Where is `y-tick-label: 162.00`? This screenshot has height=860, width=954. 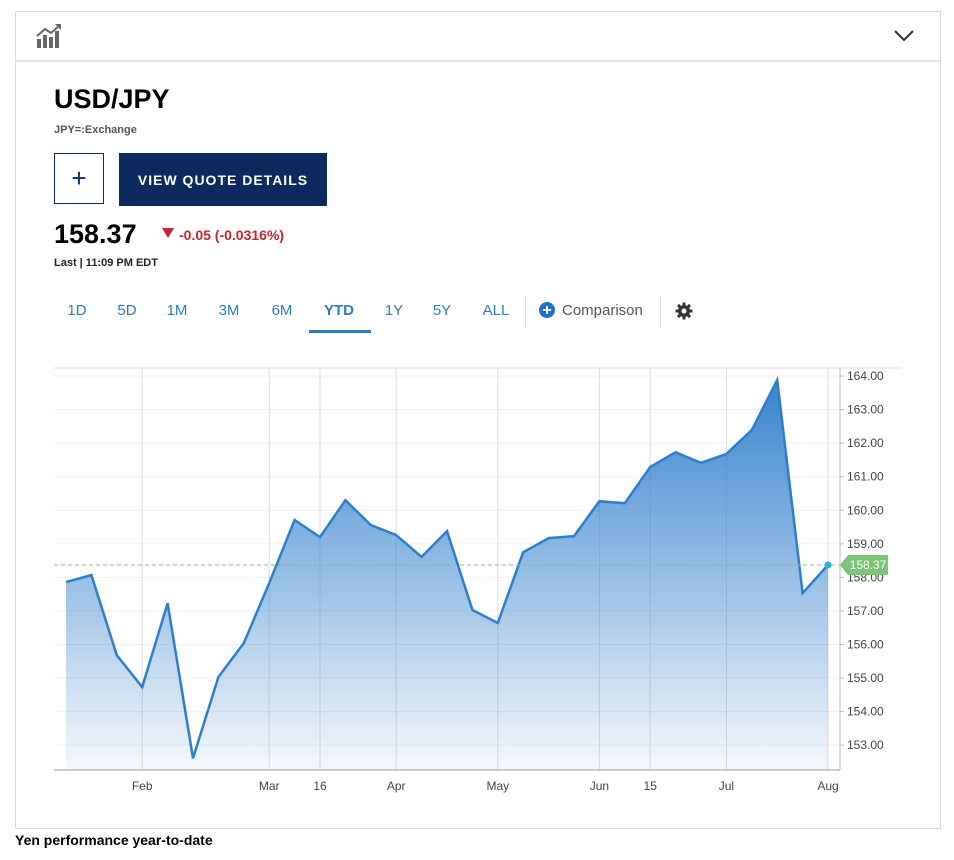
y-tick-label: 162.00 is located at coordinates (865, 443).